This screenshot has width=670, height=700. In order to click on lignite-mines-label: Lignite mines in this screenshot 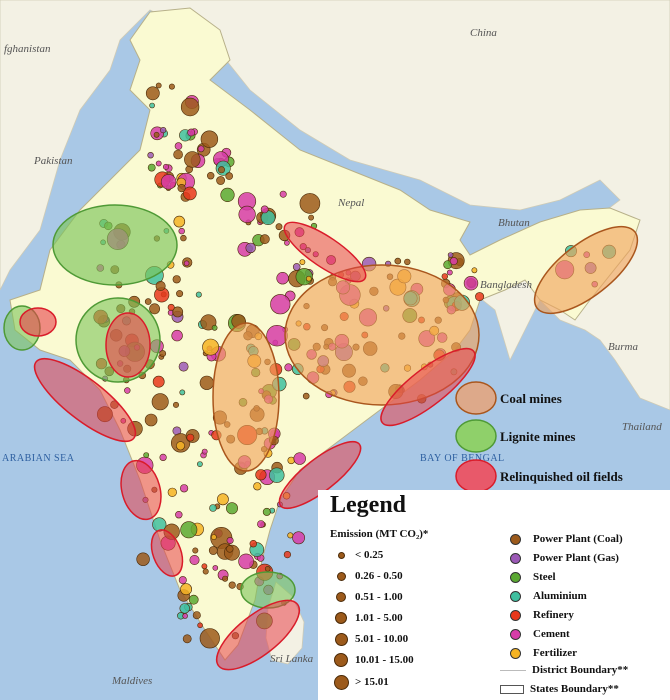, I will do `click(537, 436)`.